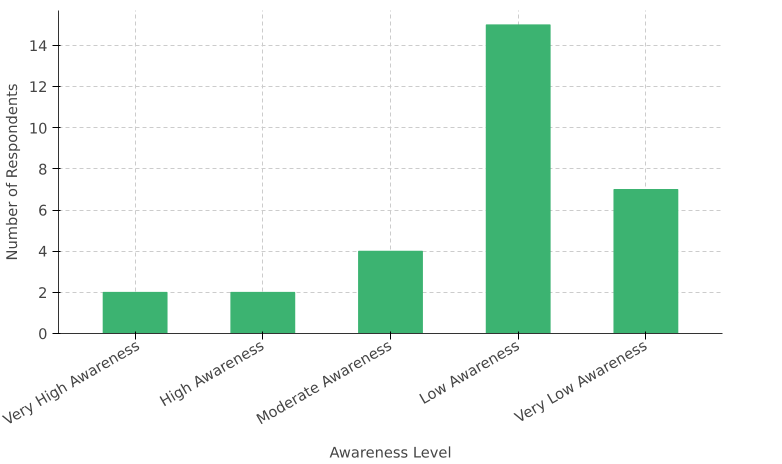  What do you see at coordinates (38, 46) in the screenshot?
I see `y-tick-label: 14` at bounding box center [38, 46].